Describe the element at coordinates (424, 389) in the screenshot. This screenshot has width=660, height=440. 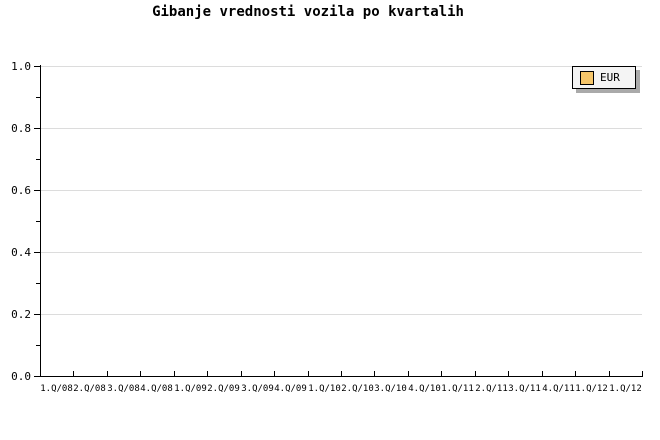
I see `x-axis-tick-label: 4.Q/10` at that location.